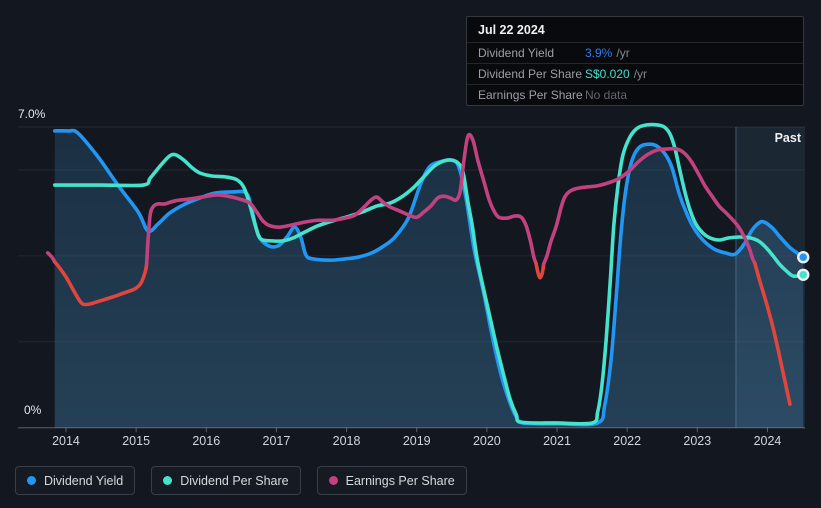 The image size is (821, 508). I want to click on y-axis-zero-label: 0%, so click(33, 410).